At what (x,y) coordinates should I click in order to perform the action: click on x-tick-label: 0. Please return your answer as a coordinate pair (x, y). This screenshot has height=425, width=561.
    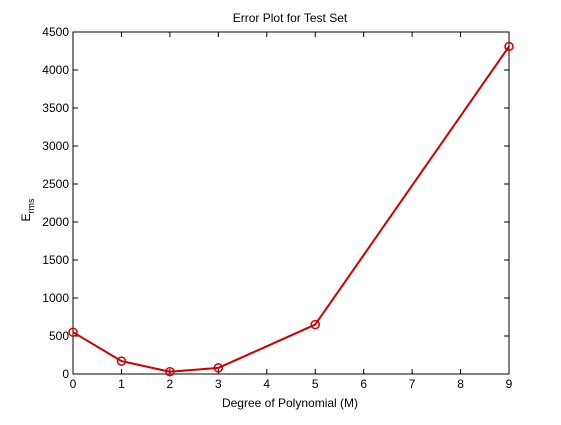
    Looking at the image, I should click on (73, 384).